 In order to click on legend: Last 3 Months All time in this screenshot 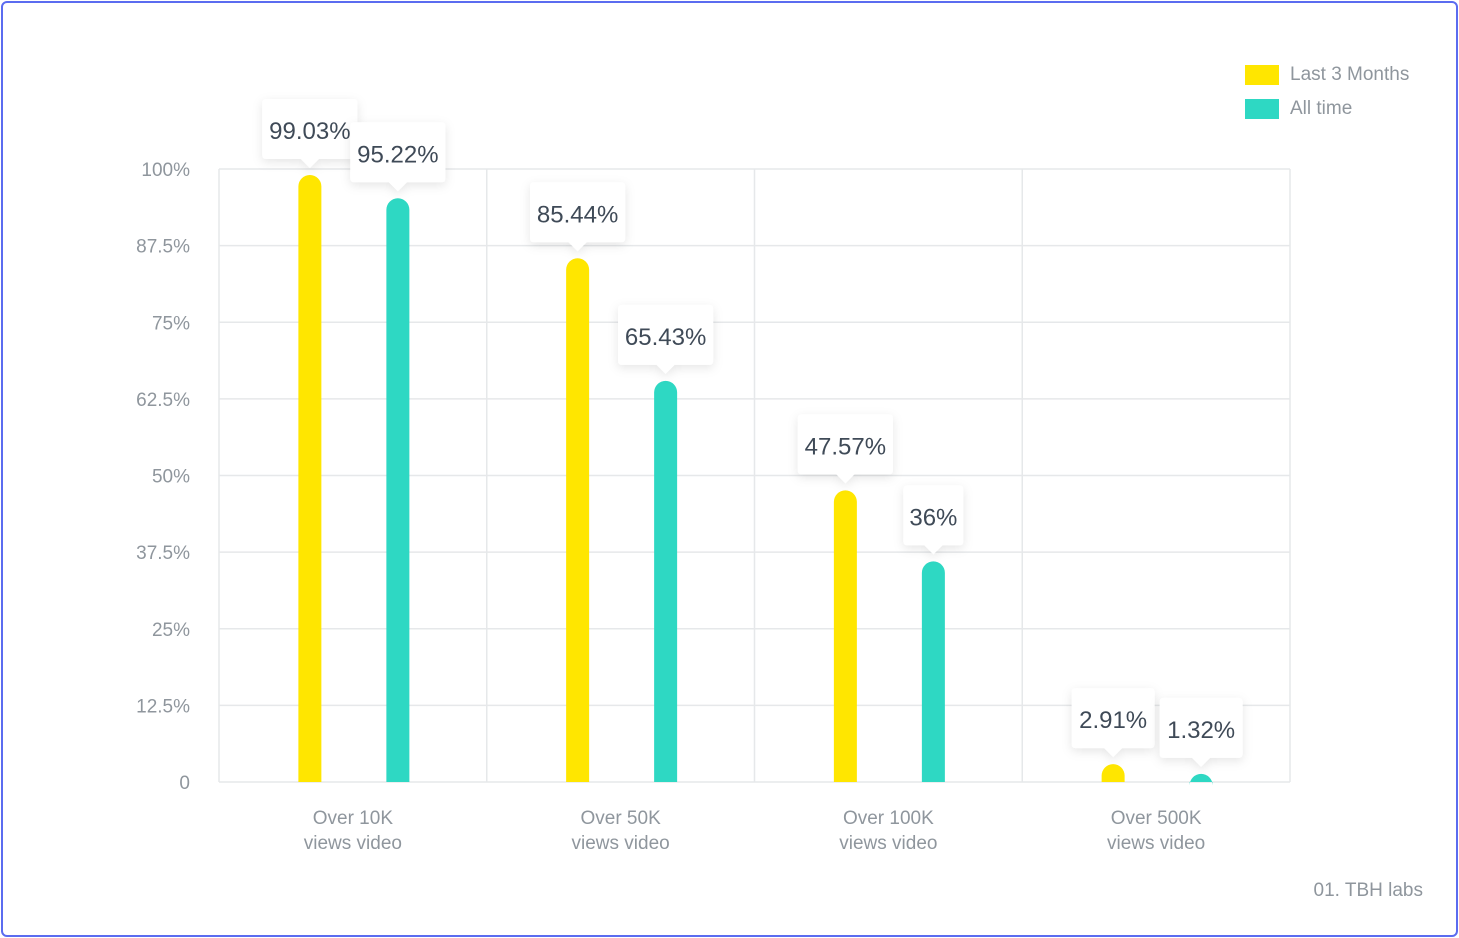, I will do `click(1327, 92)`.